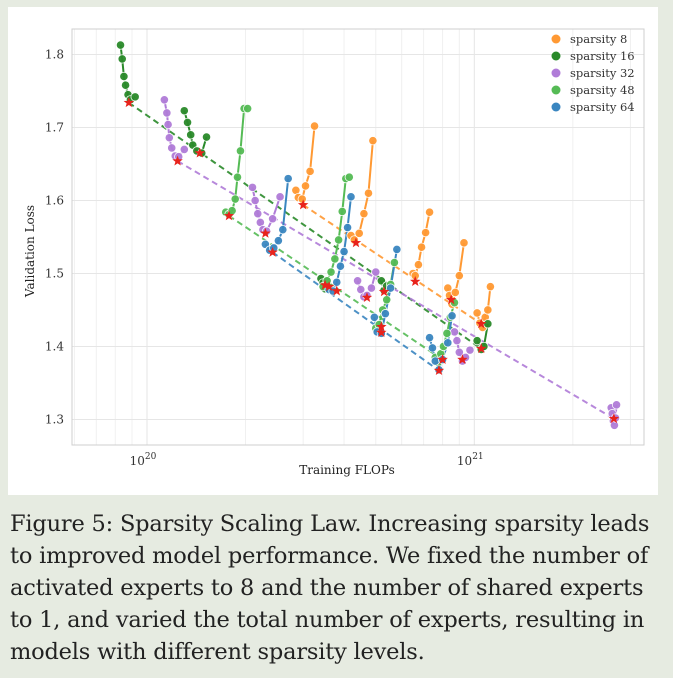  I want to click on y-tick-label: 1.7, so click(54, 128).